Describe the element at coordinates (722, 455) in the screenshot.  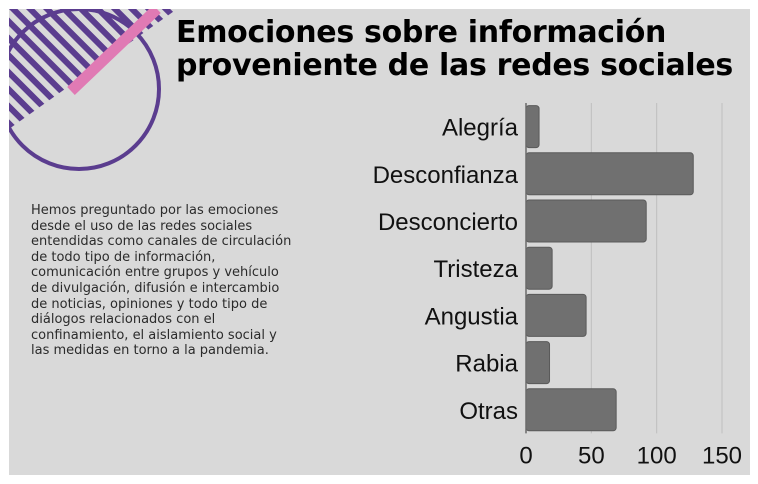
I see `x-tick-label: 150` at that location.